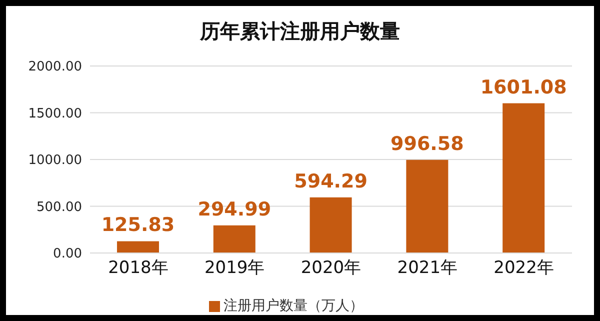 This screenshot has width=600, height=321. I want to click on chart-title: 历年累计注册用户数量, so click(299, 31).